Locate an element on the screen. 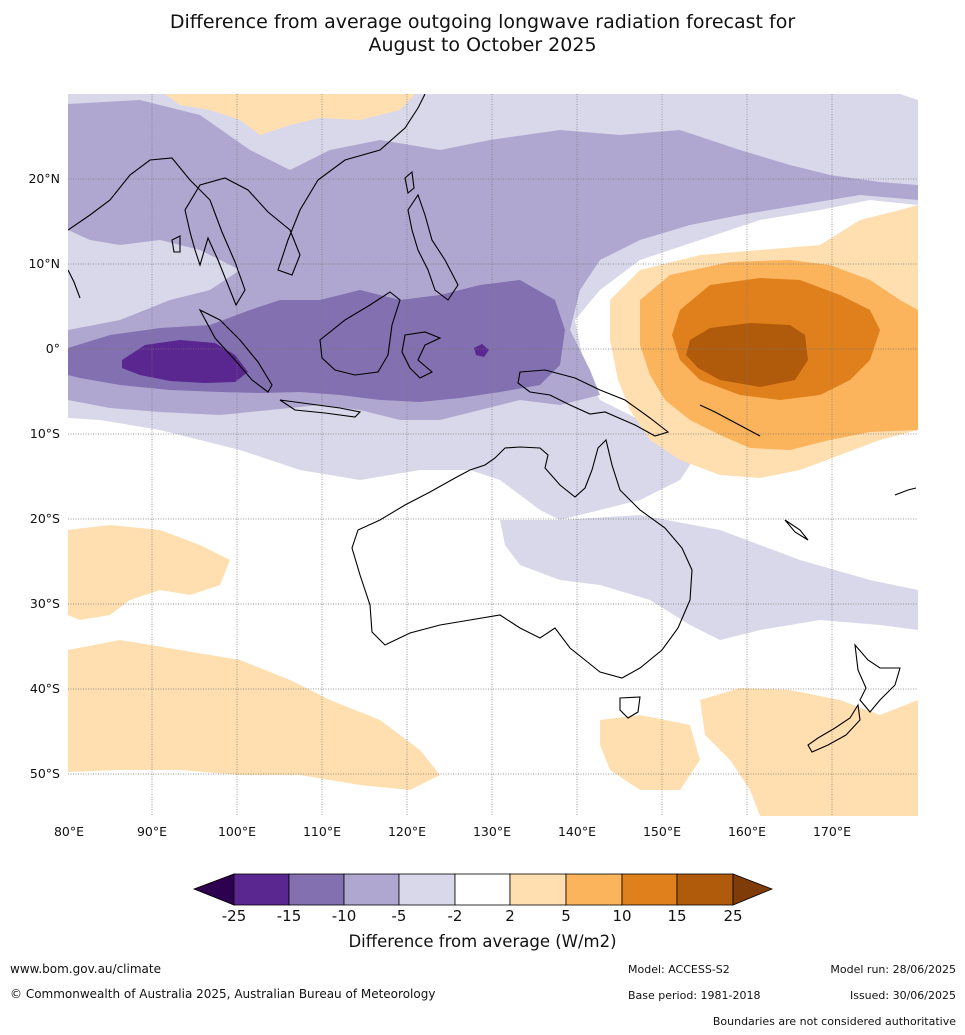 Image resolution: width=965 pixels, height=1035 pixels. lat-label-20n: 20°N is located at coordinates (44, 178).